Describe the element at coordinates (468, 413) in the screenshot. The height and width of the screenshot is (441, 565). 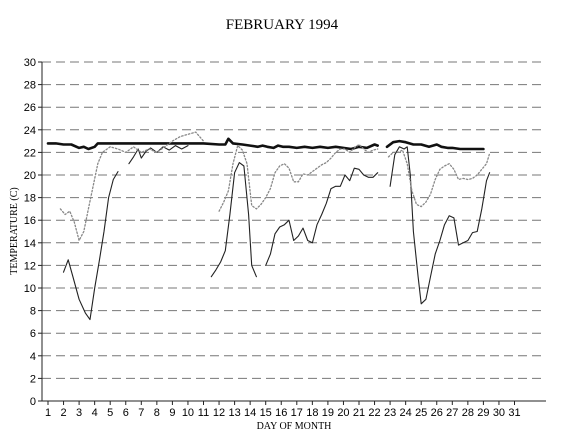
I see `x-tick-label-28: 28` at that location.